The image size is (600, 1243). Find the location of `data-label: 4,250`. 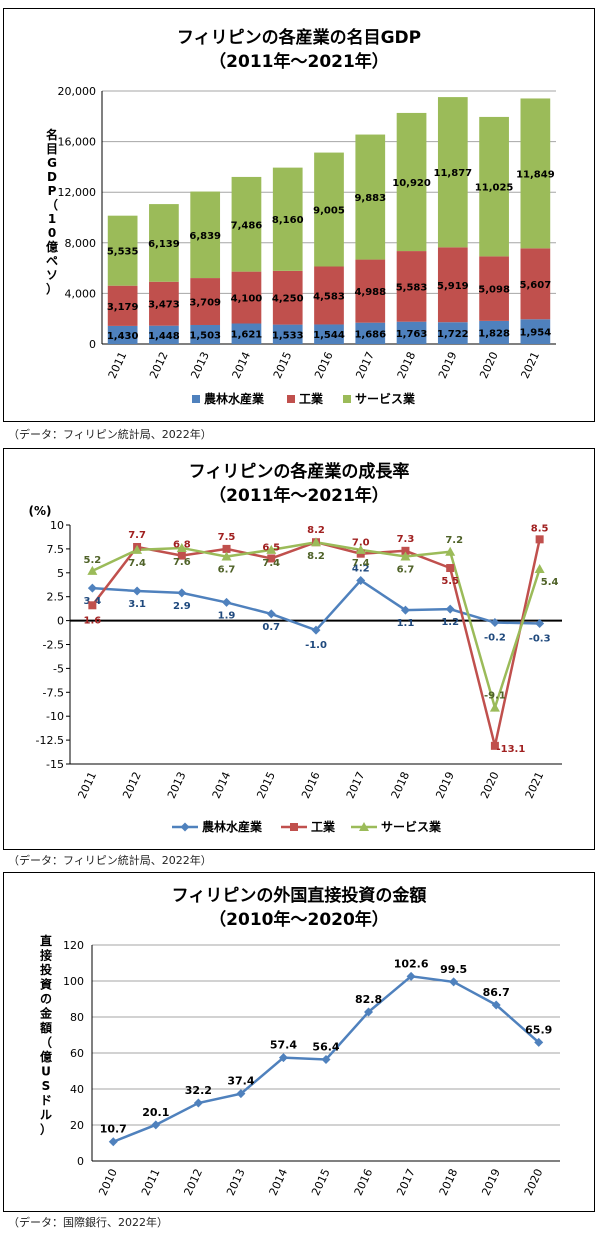

data-label: 4,250 is located at coordinates (288, 299).